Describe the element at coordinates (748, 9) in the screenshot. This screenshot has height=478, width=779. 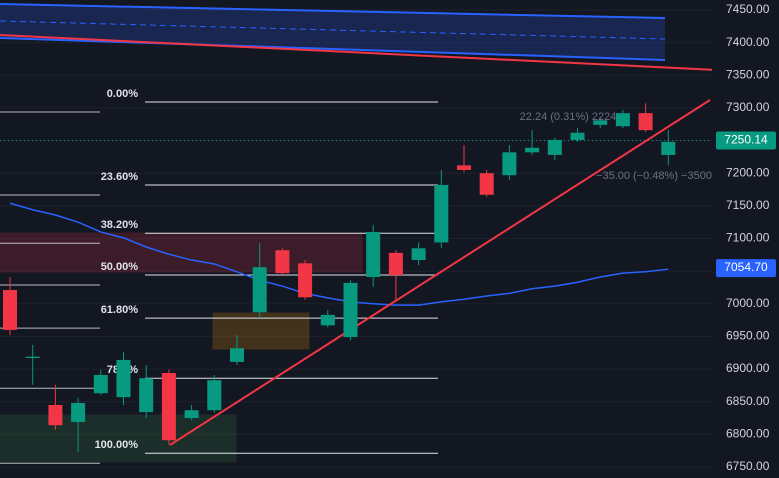
I see `y-tick-label: 7450.00` at that location.